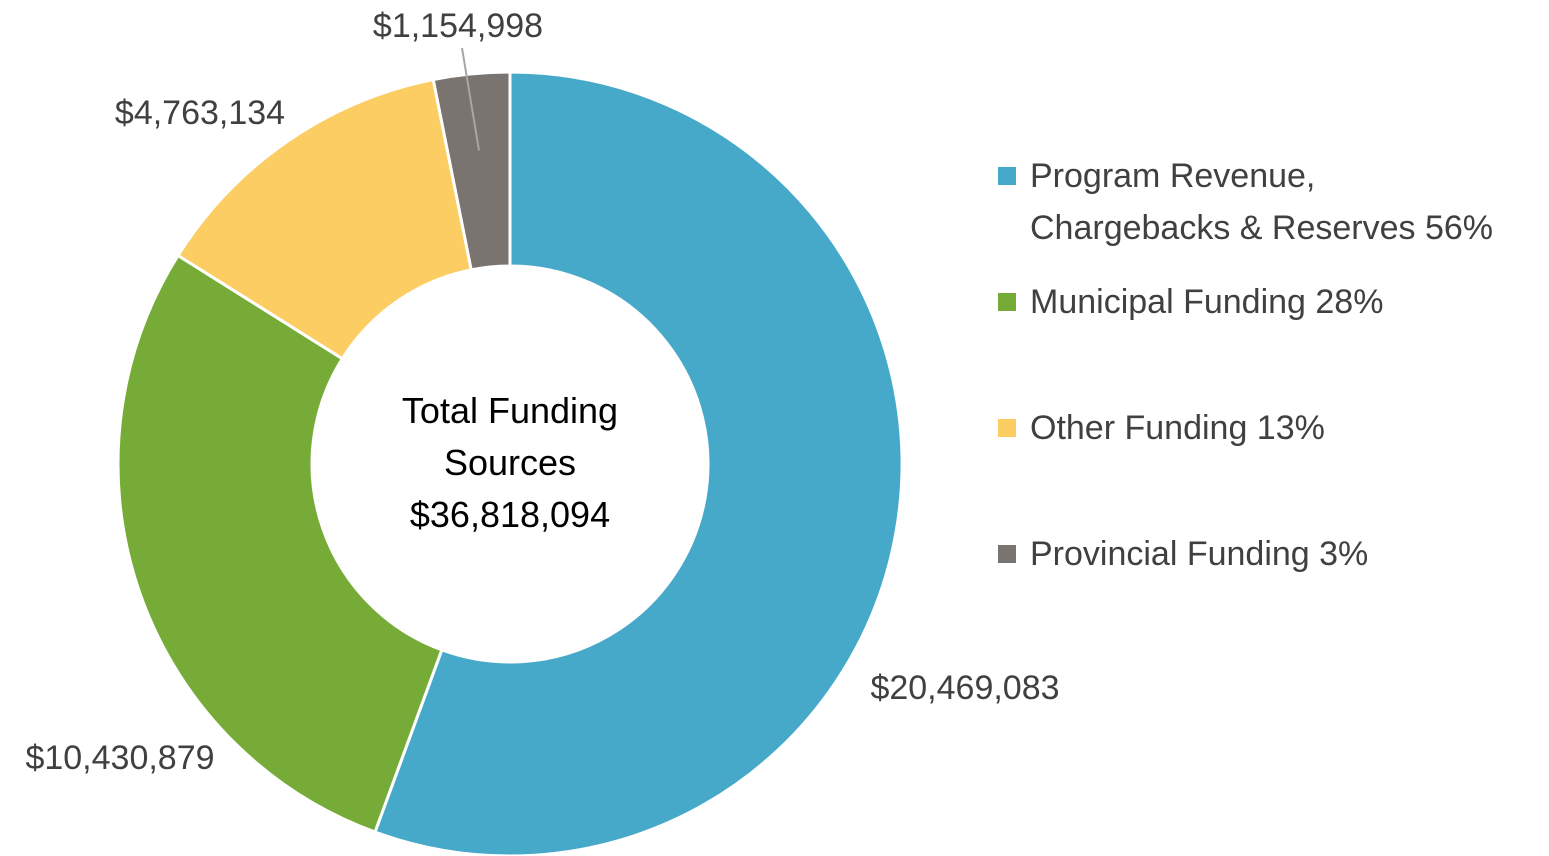  What do you see at coordinates (119, 758) in the screenshot?
I see `data-label: $10,430,879` at bounding box center [119, 758].